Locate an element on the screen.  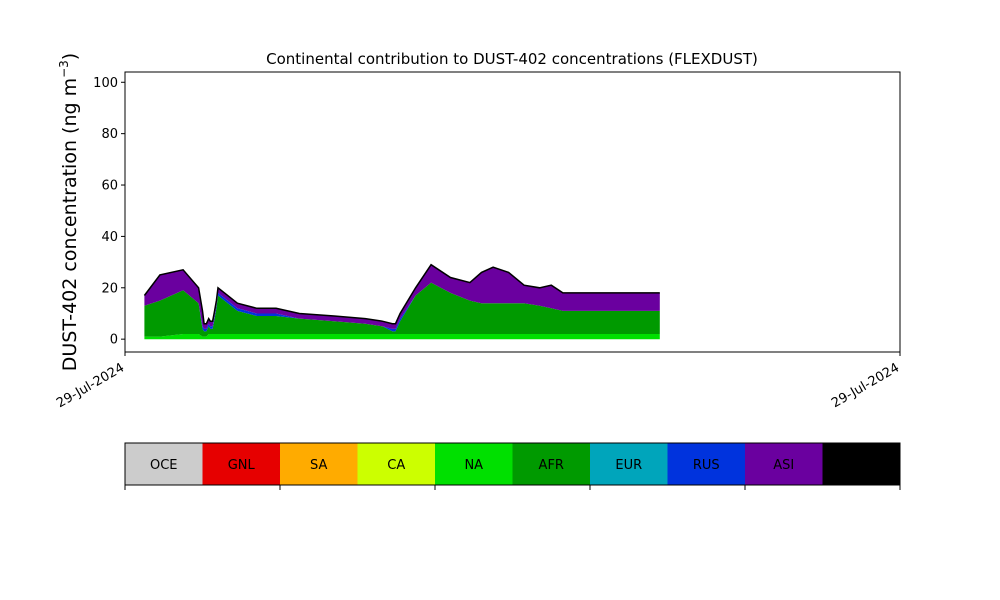
colorbar-label-eur: EUR is located at coordinates (628, 465).